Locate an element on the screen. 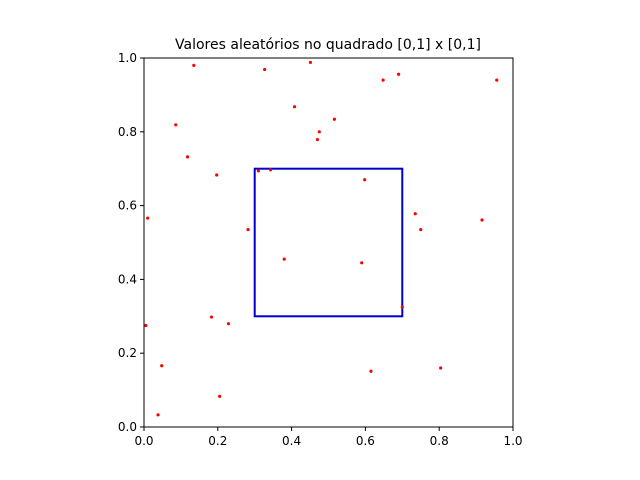 The width and height of the screenshot is (640, 480). y-tick-label: 0.8 is located at coordinates (127, 132).